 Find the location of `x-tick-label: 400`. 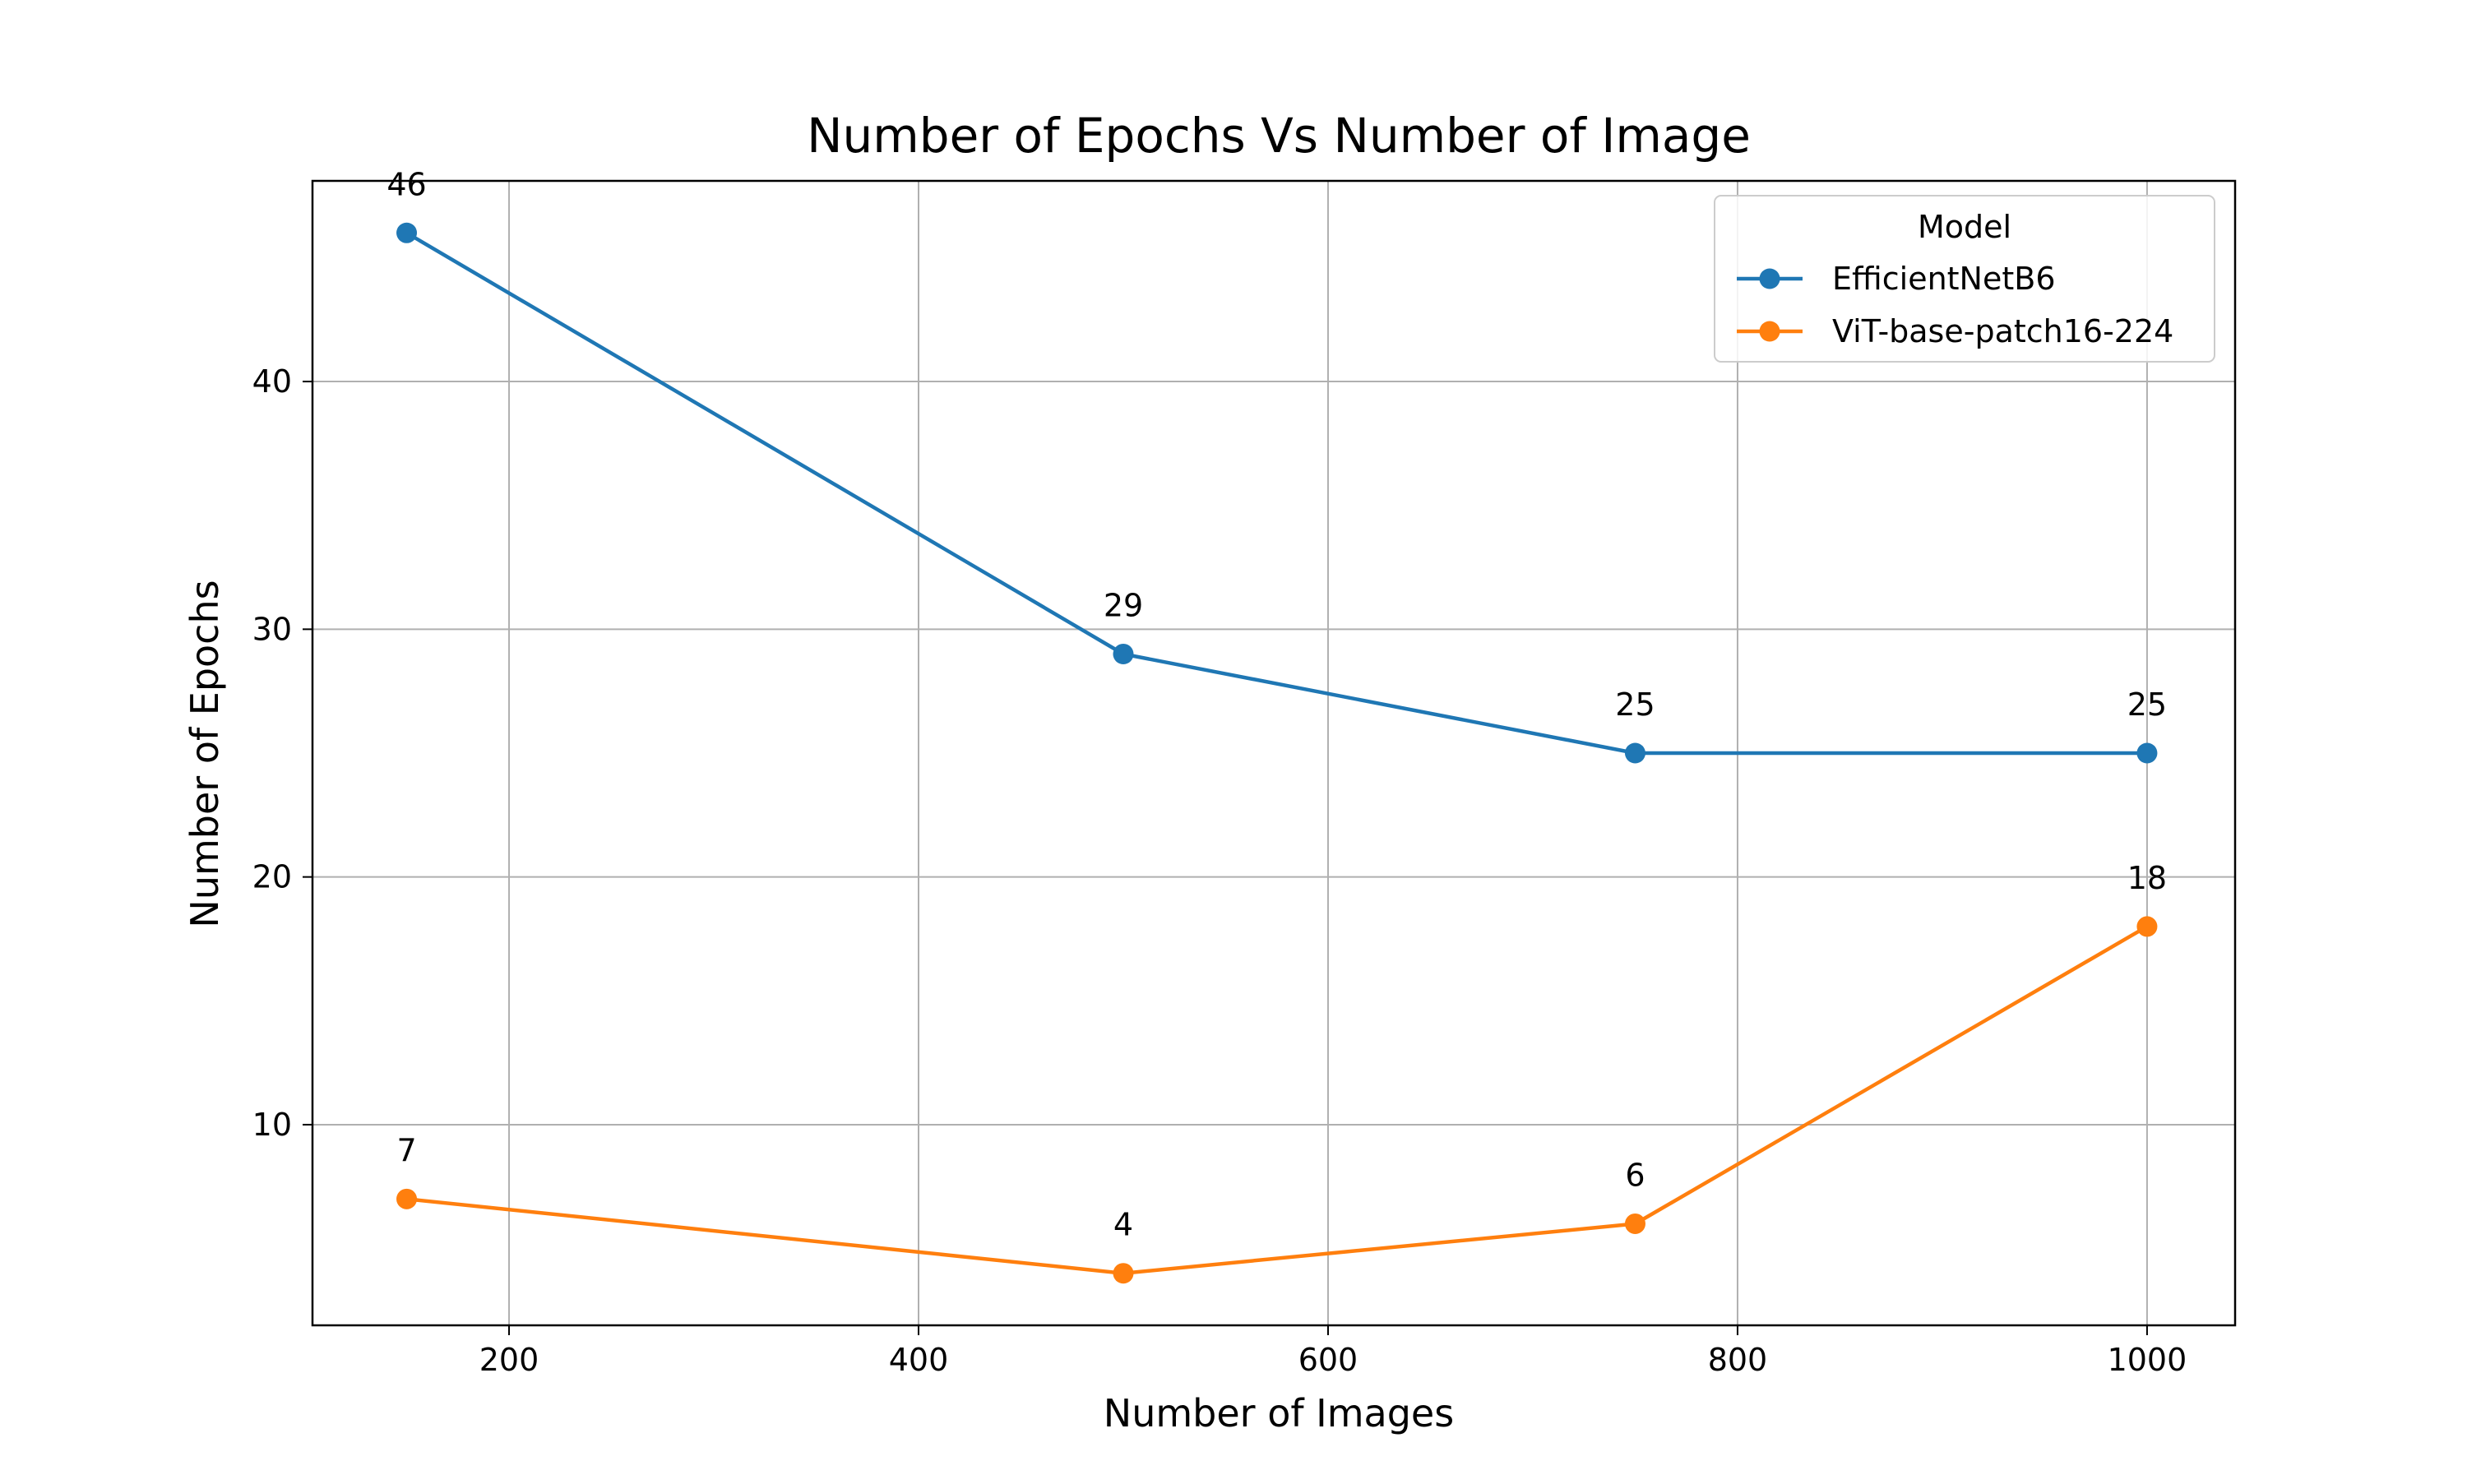

x-tick-label: 400 is located at coordinates (919, 1360).